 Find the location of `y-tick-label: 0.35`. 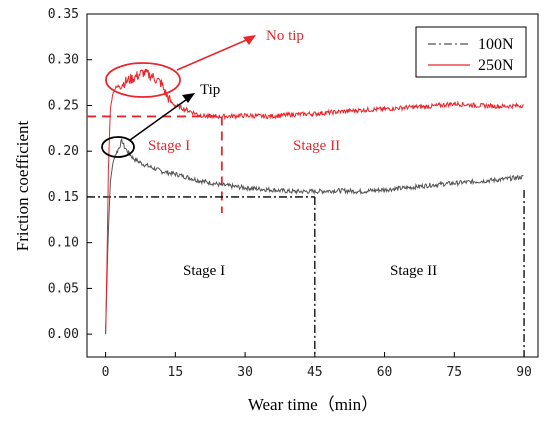

y-tick-label: 0.35 is located at coordinates (63, 14).